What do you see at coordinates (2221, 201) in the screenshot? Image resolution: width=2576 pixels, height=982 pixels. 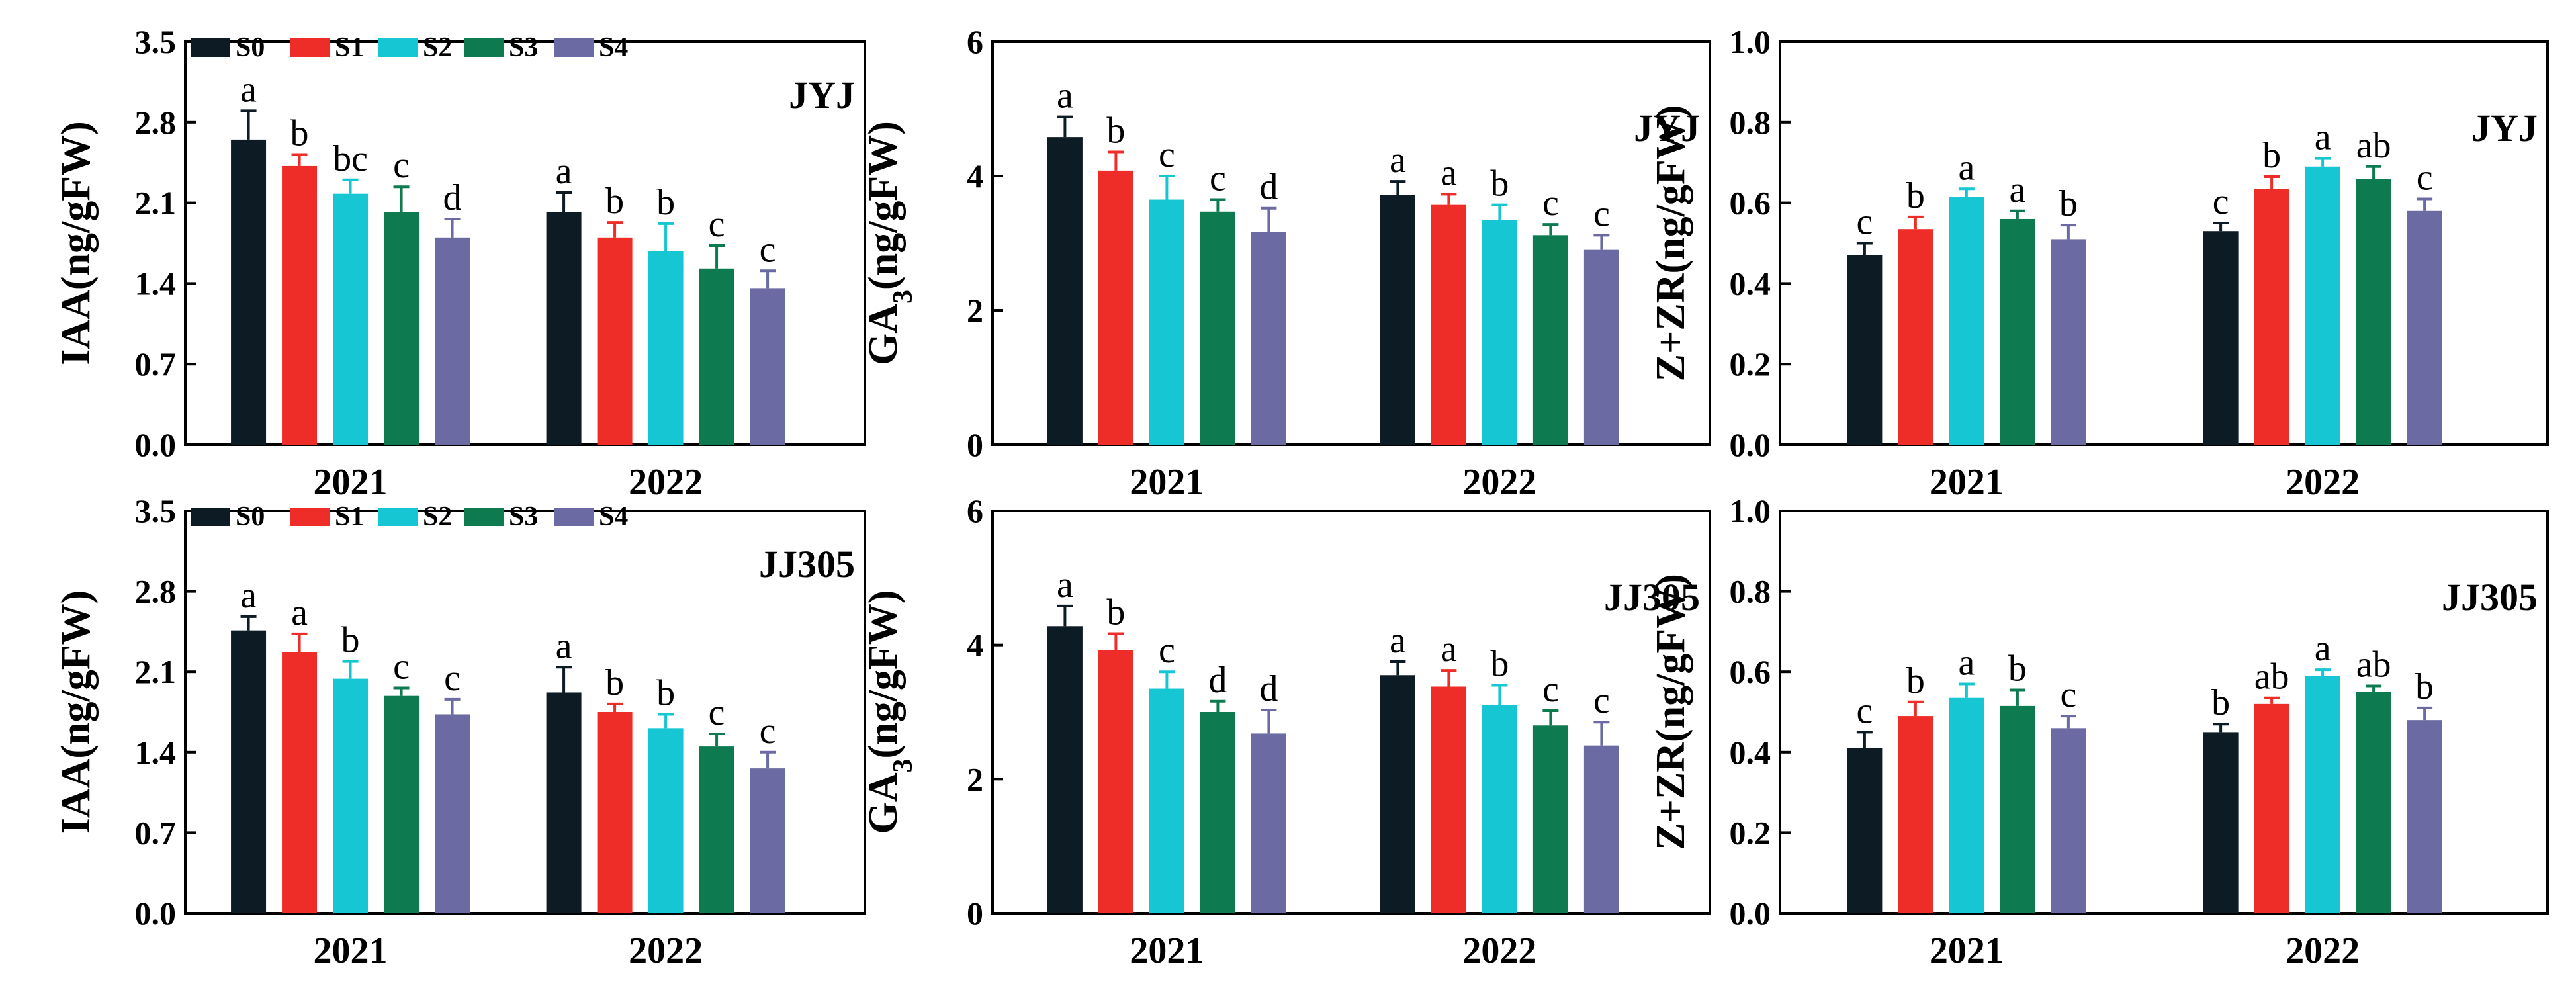 I see `significance-letter-S0-2022: c` at bounding box center [2221, 201].